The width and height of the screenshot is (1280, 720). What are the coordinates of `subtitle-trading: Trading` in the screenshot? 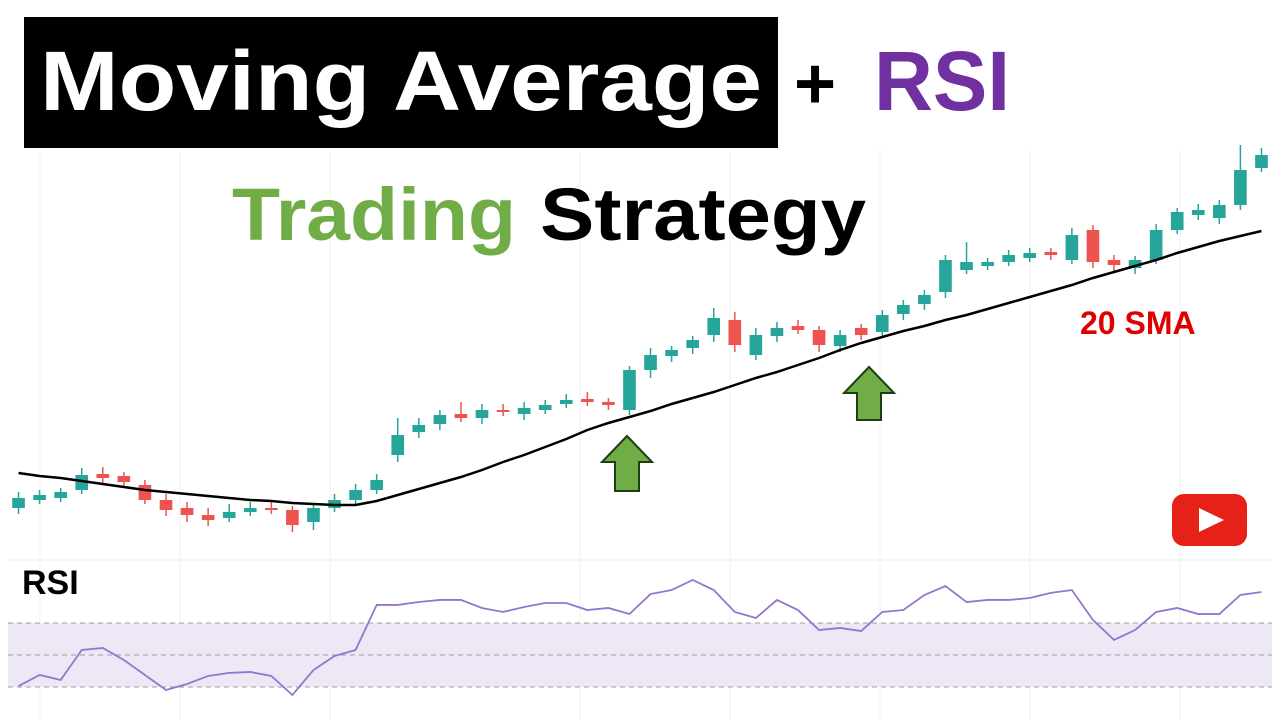 It's located at (374, 214).